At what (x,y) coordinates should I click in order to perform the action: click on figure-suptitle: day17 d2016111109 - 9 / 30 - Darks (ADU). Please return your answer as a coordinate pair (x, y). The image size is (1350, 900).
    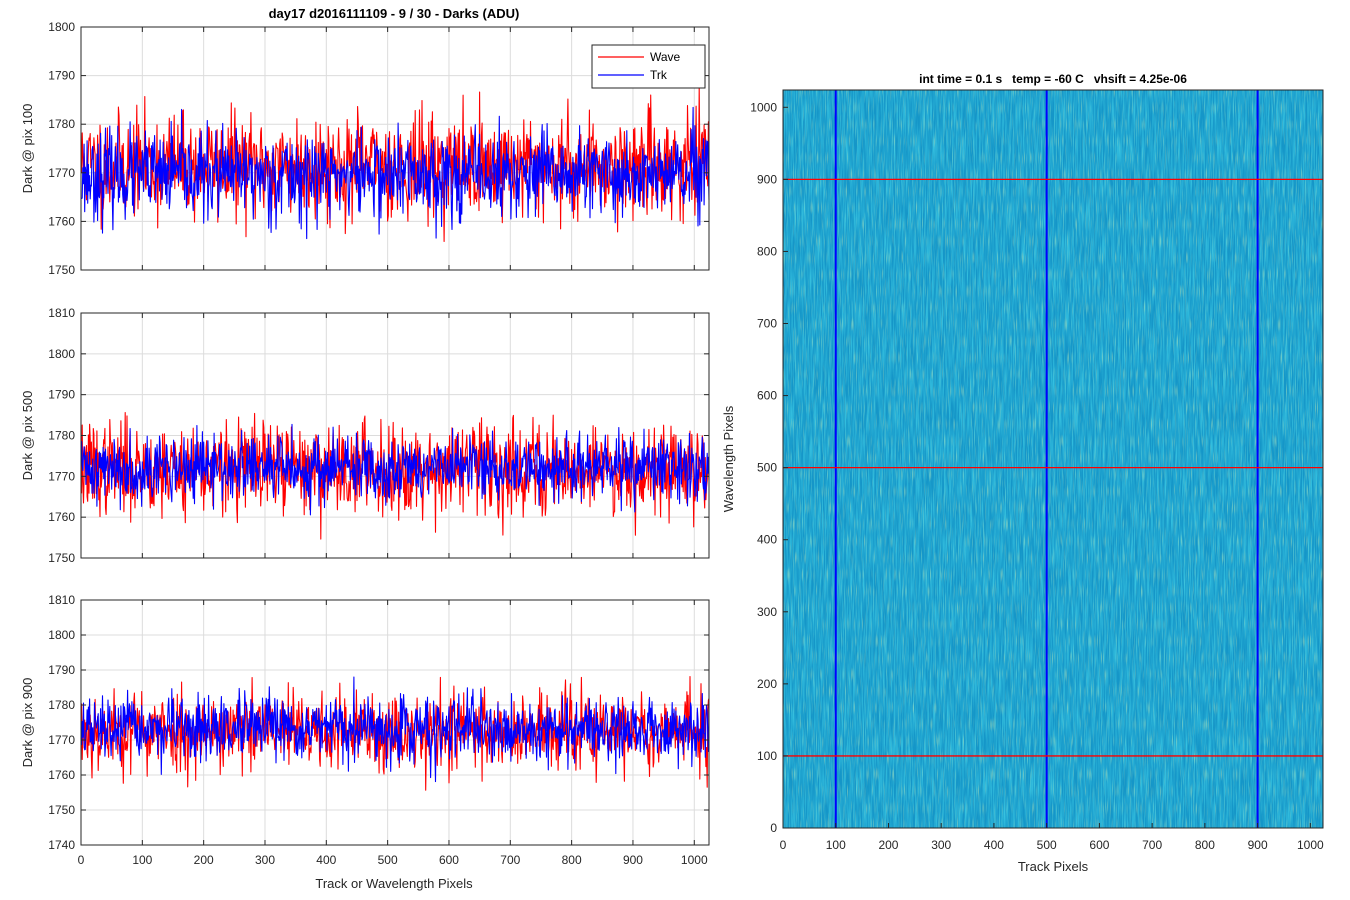
    Looking at the image, I should click on (394, 13).